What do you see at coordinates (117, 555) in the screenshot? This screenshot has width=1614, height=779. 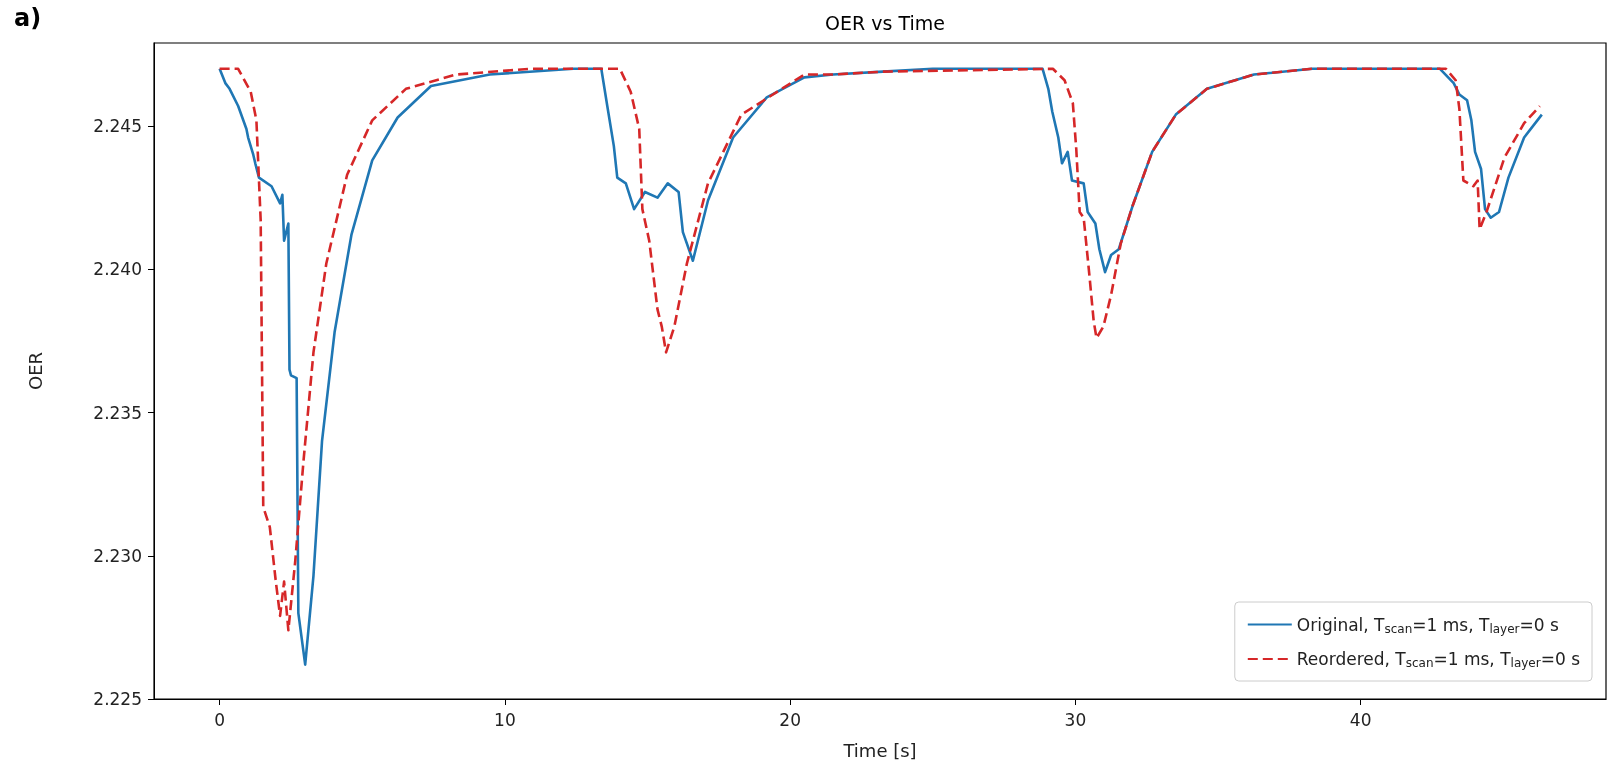 I see `y-tick-label: 2.230` at bounding box center [117, 555].